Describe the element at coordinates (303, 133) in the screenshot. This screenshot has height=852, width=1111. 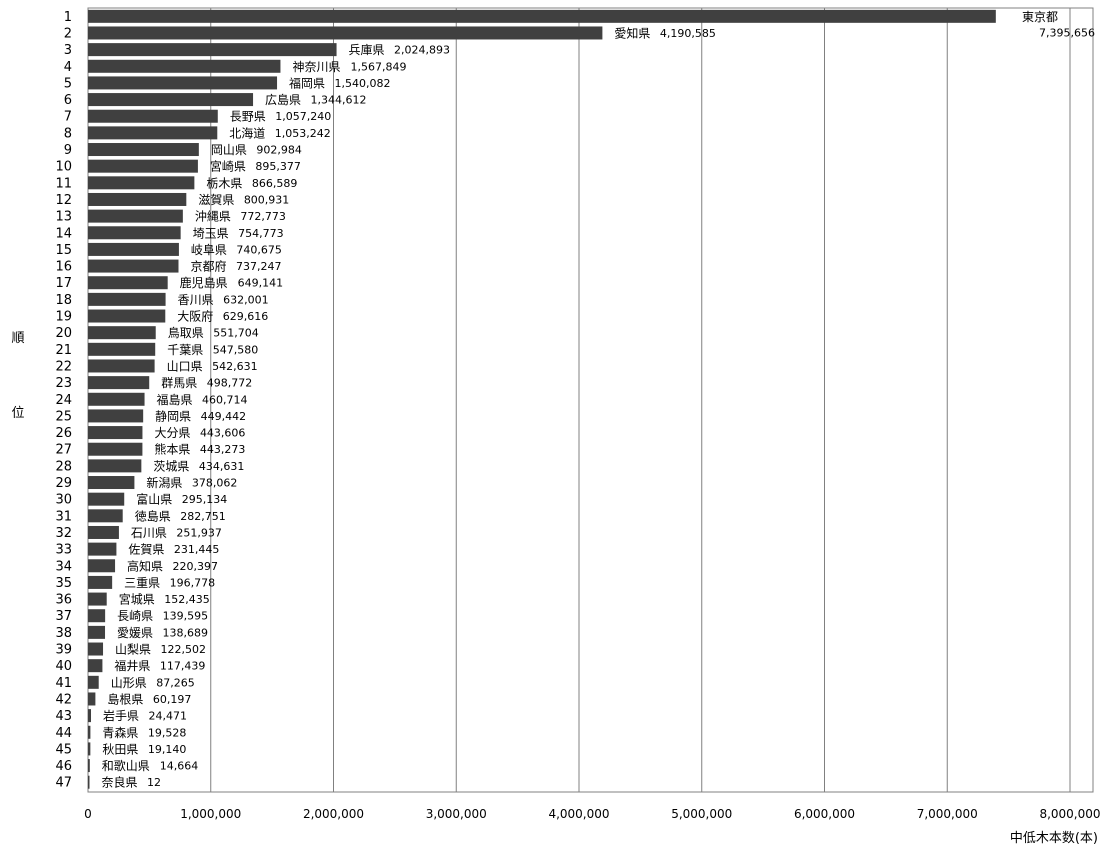
I see `value-label: 1,053,242` at that location.